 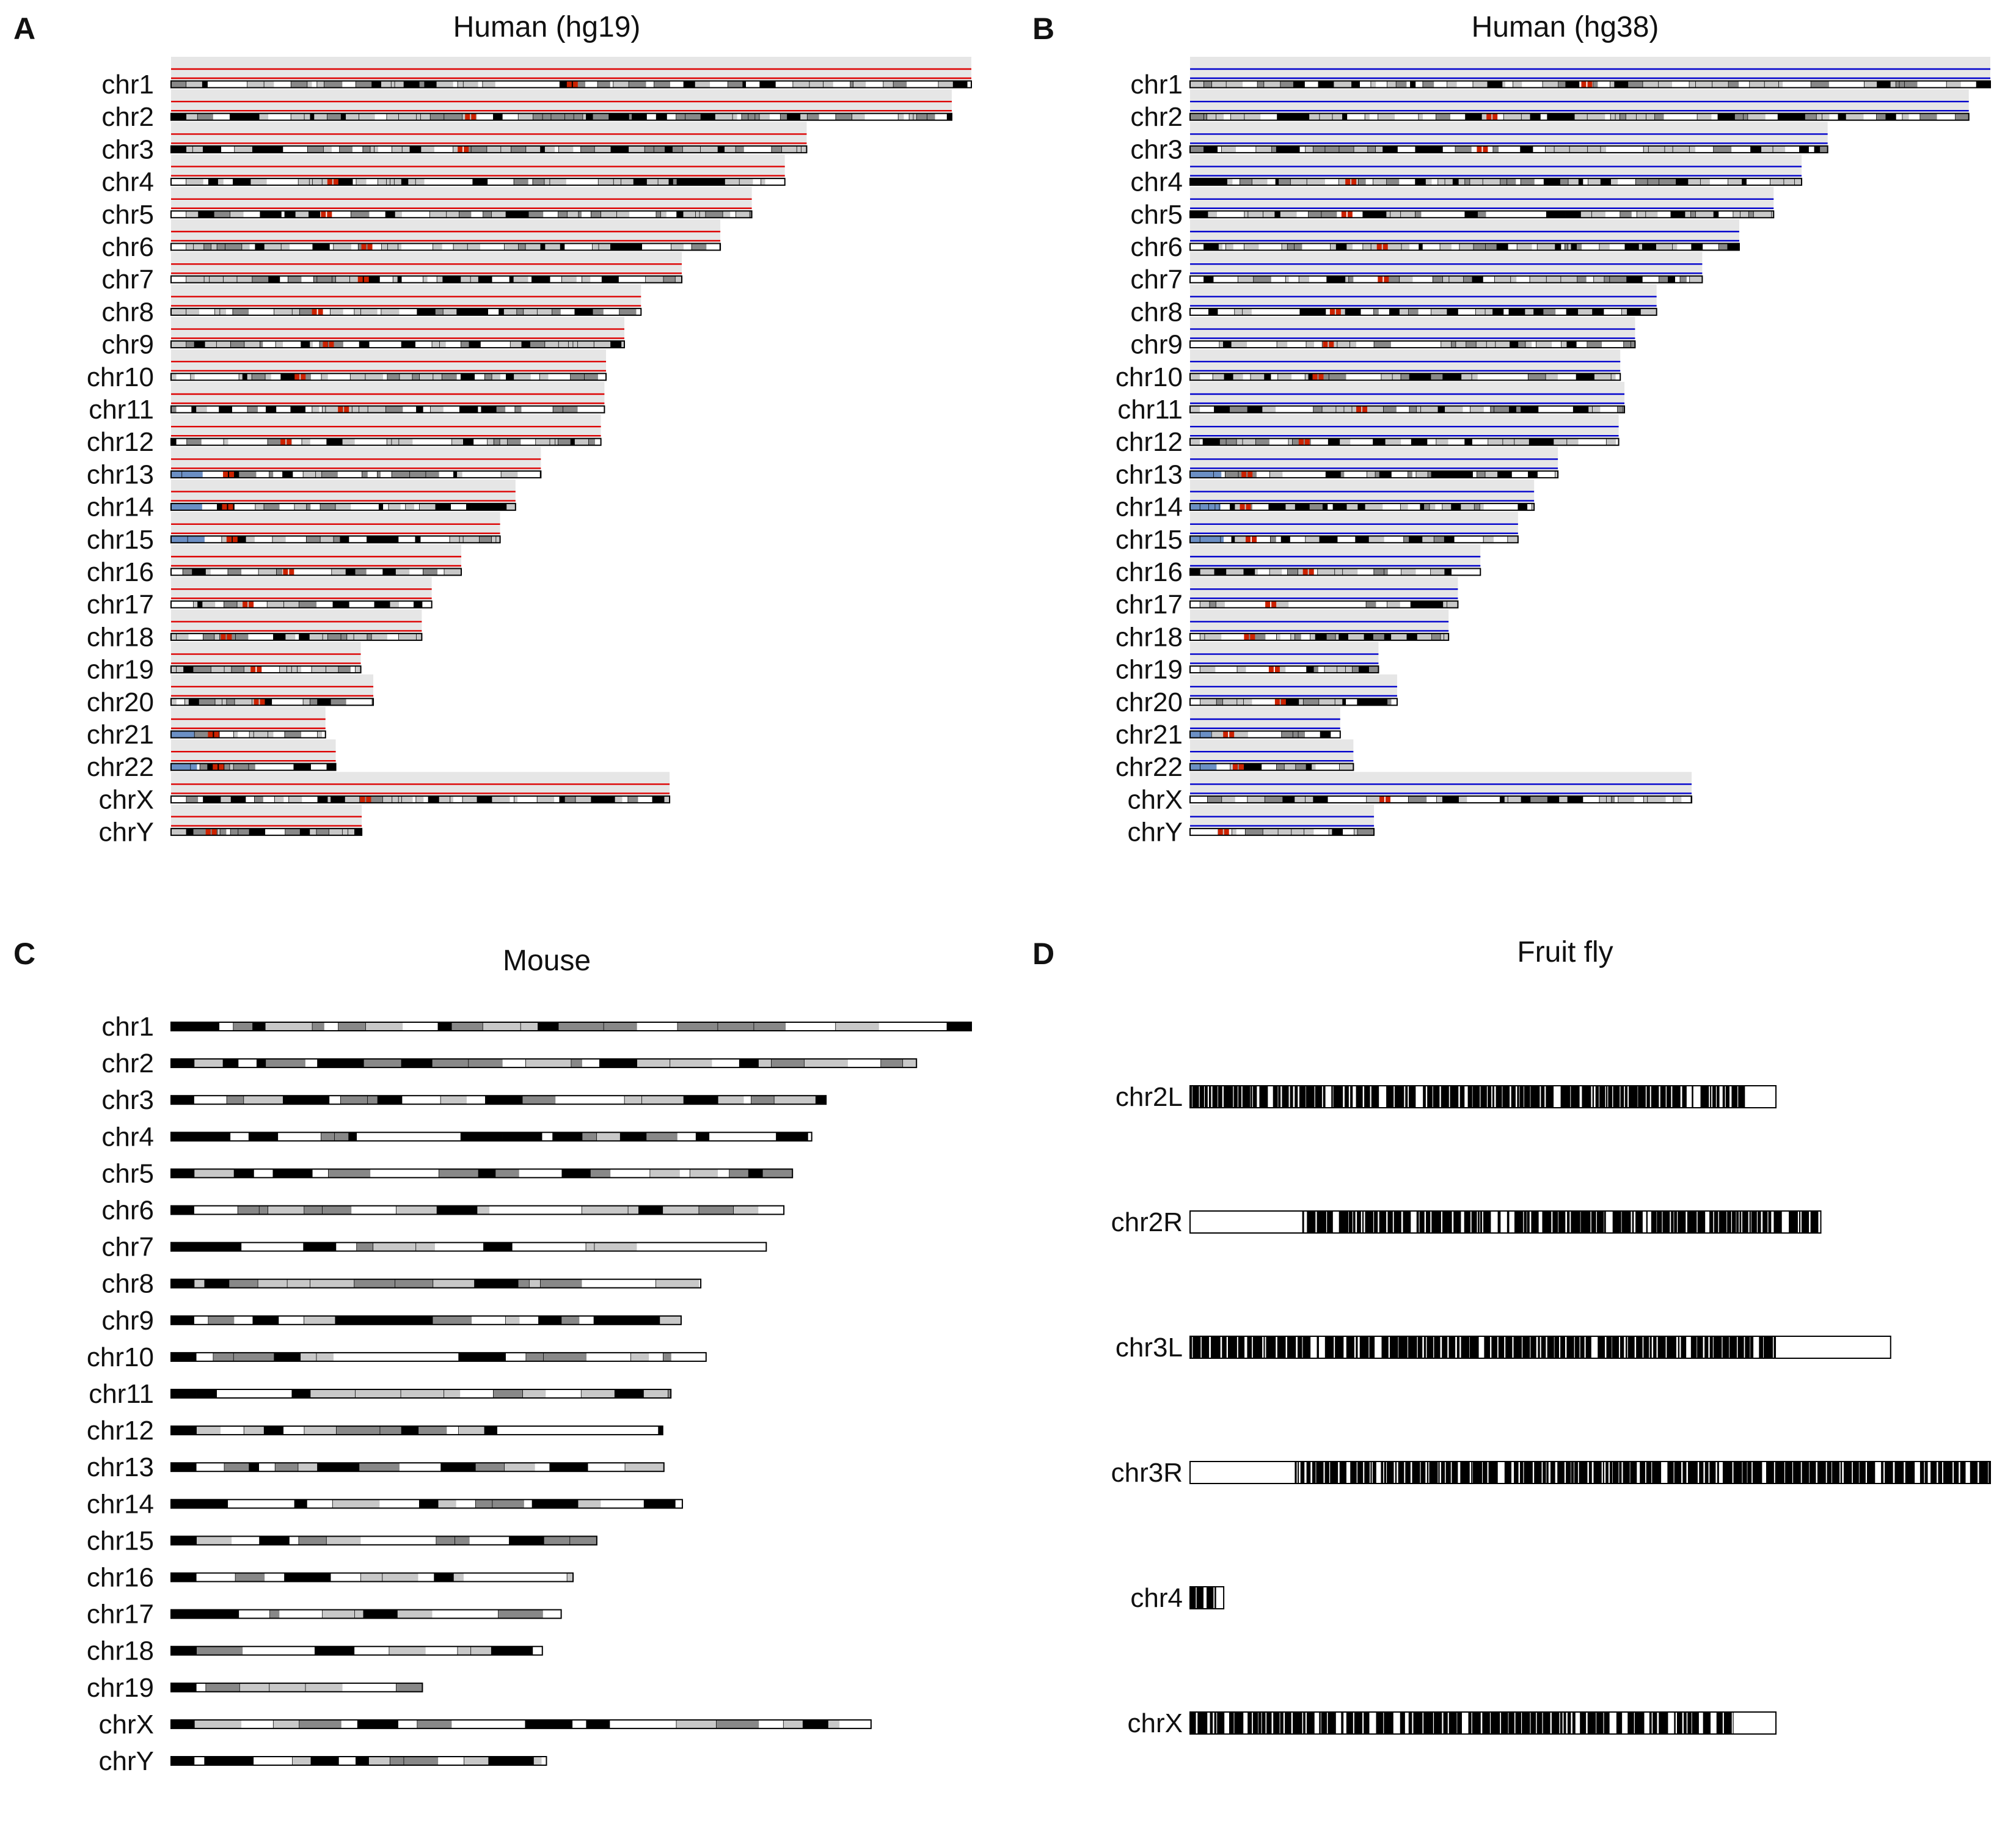 I want to click on chr-label: chr13, so click(x=120, y=474).